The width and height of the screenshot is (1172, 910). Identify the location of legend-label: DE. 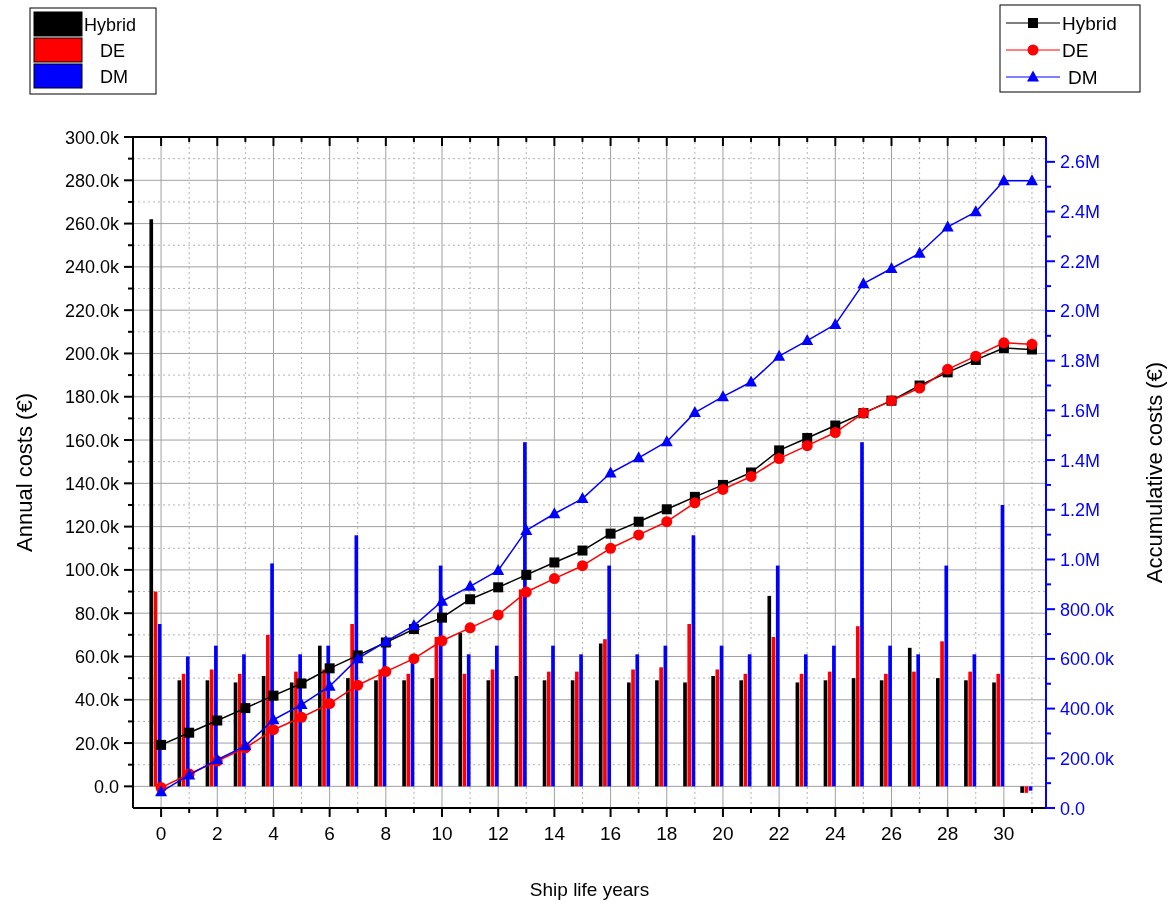
(1075, 50).